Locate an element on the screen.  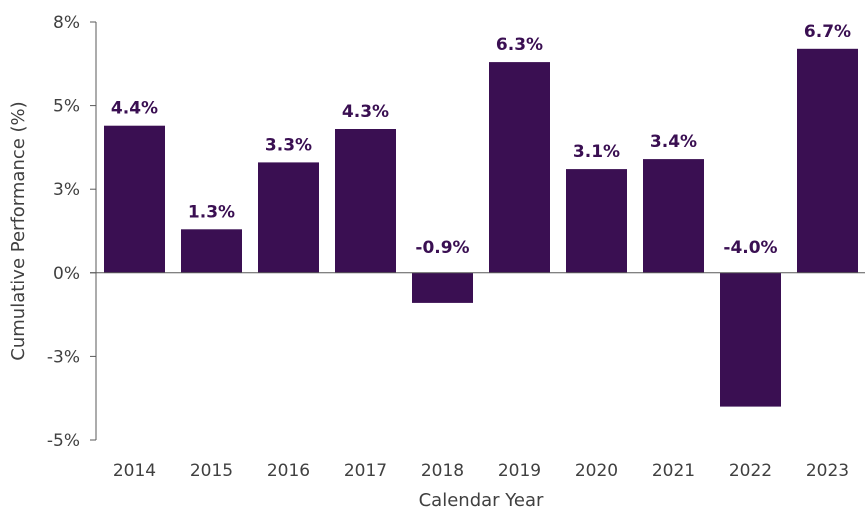
x-axis-ticks: 2014 2015 2016 2017 2018 2019 2020 2021 2022 2023 is located at coordinates (481, 471).